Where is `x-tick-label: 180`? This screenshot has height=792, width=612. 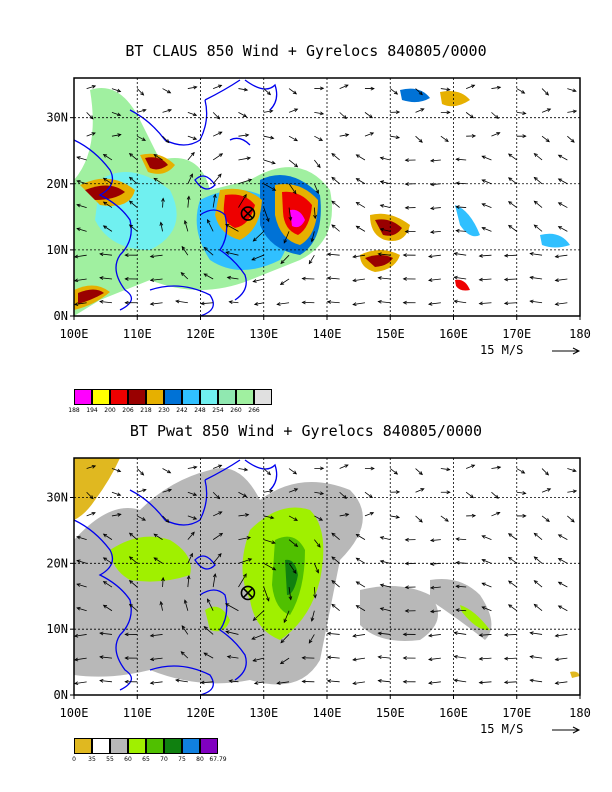 x-tick-label: 180 is located at coordinates (580, 713).